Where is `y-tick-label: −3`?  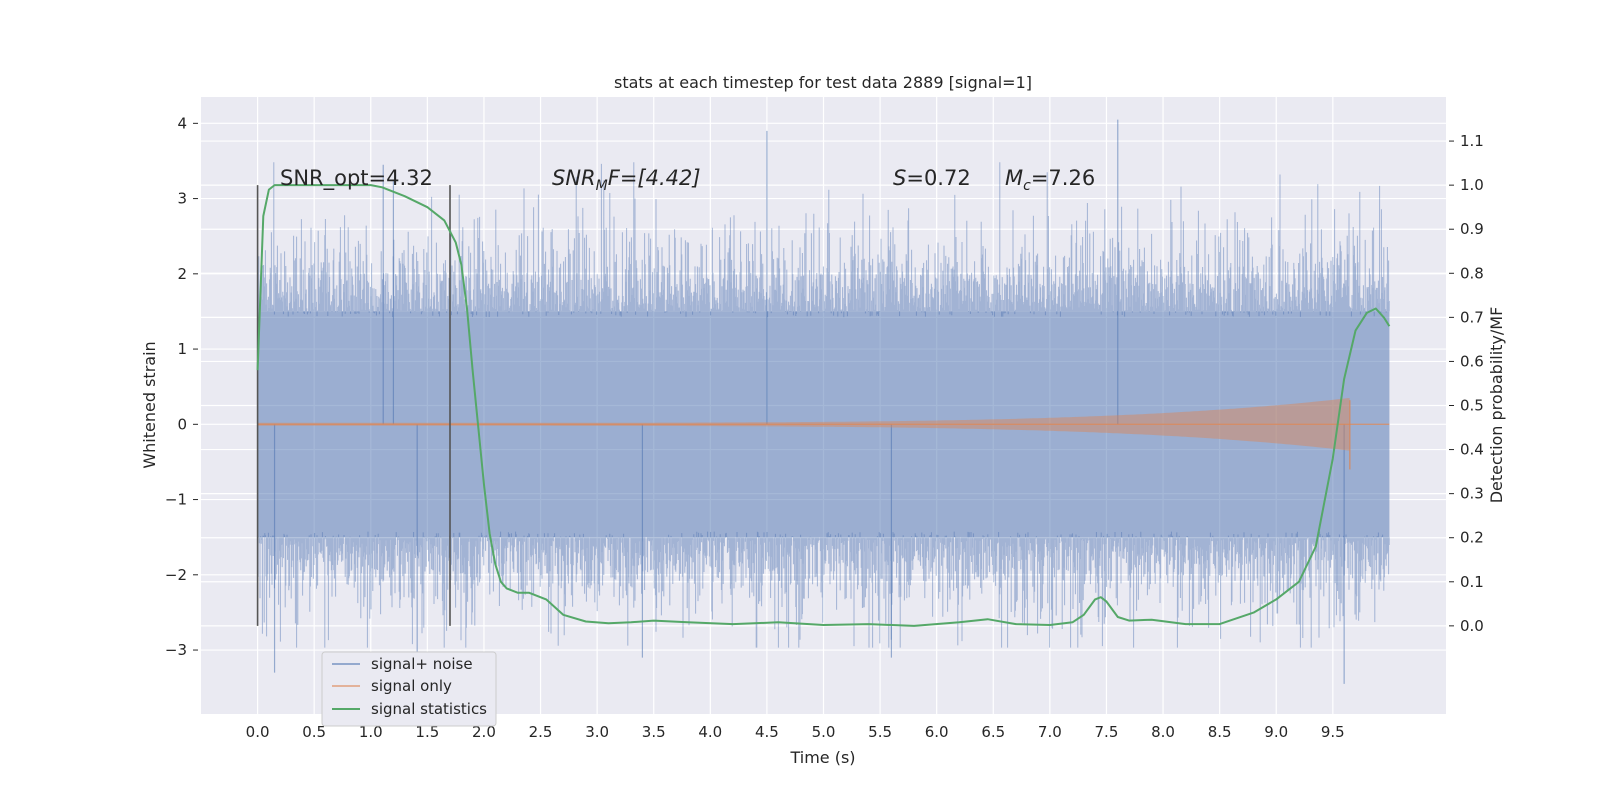
y-tick-label: −3 is located at coordinates (176, 650).